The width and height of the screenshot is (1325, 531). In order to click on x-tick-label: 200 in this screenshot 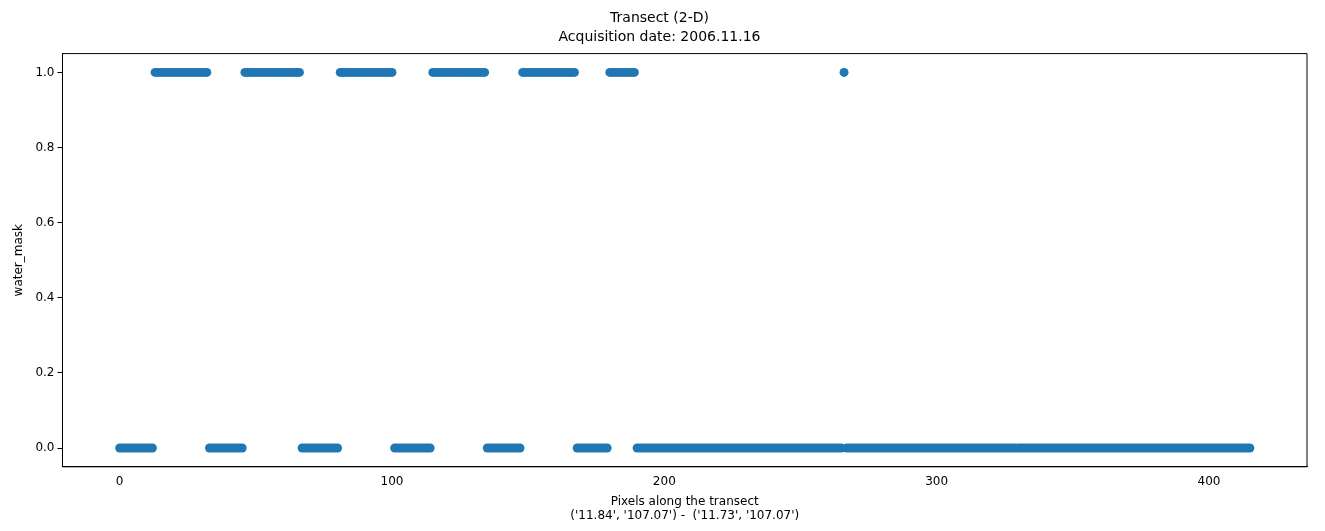, I will do `click(664, 481)`.